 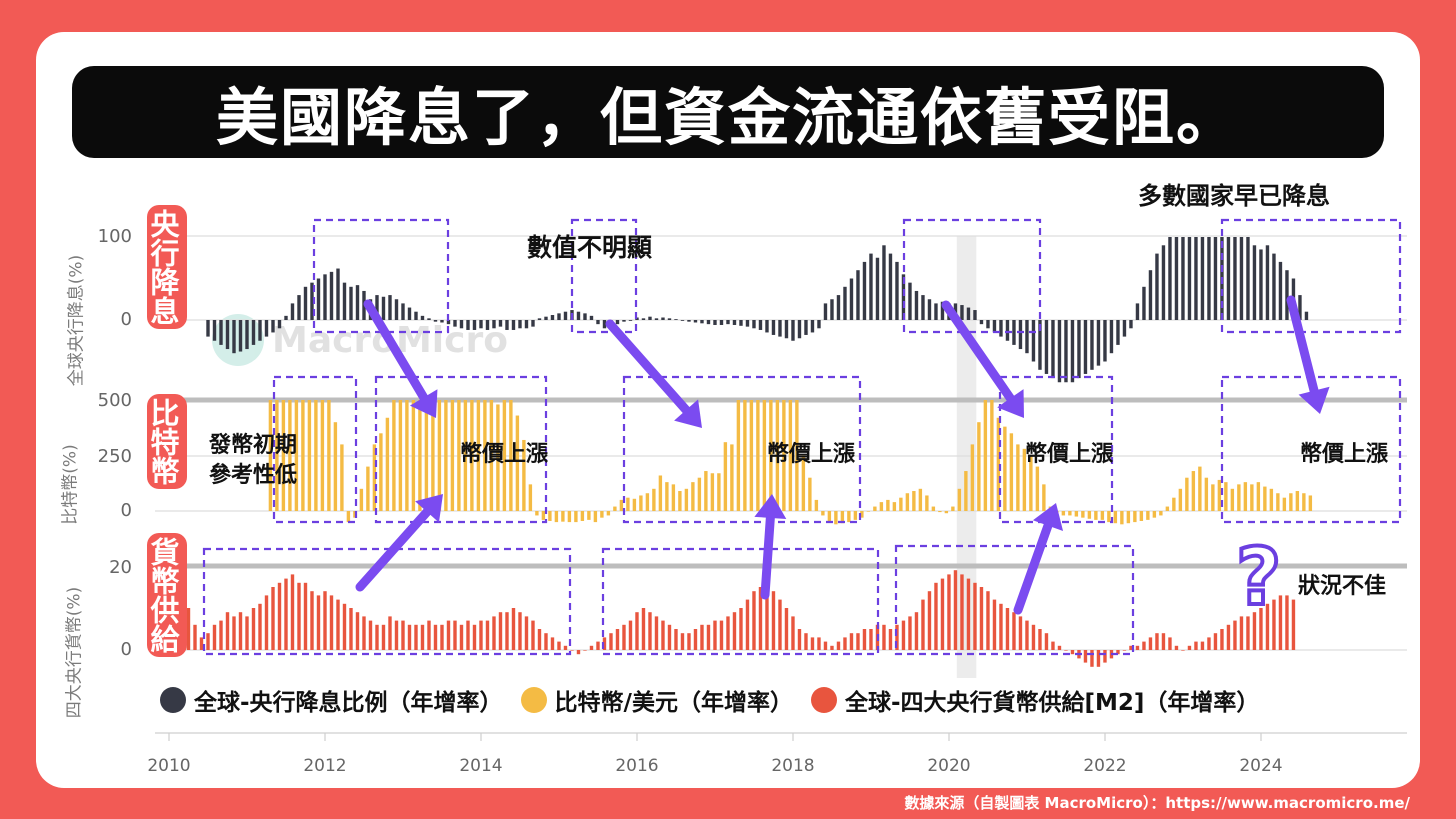 I want to click on xtick-2012: 2012, so click(x=325, y=766).